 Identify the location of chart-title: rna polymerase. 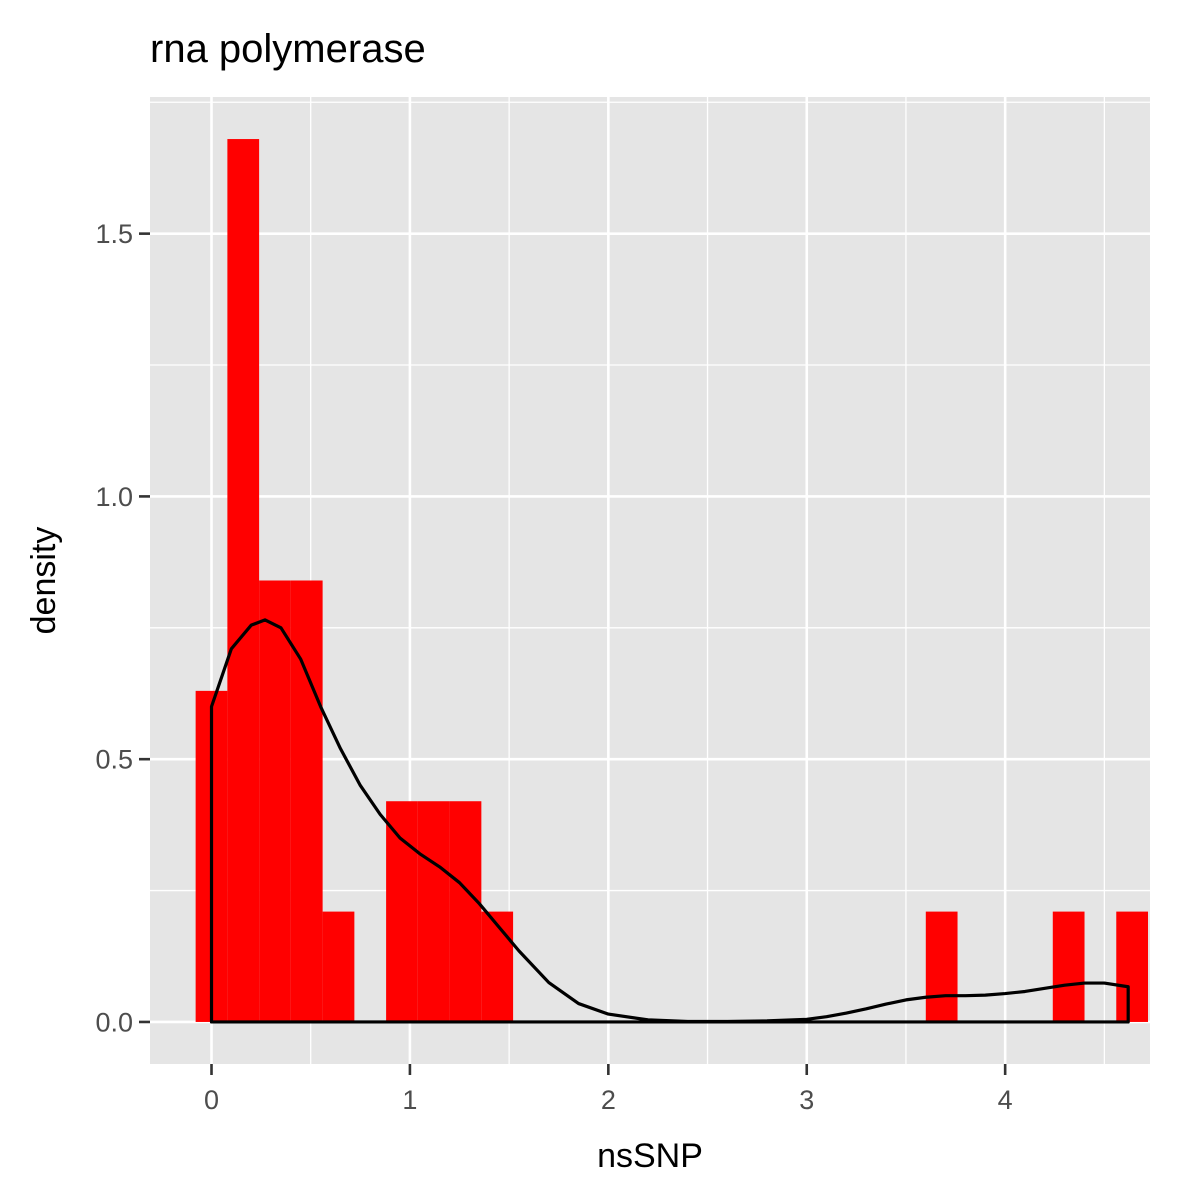
(288, 49).